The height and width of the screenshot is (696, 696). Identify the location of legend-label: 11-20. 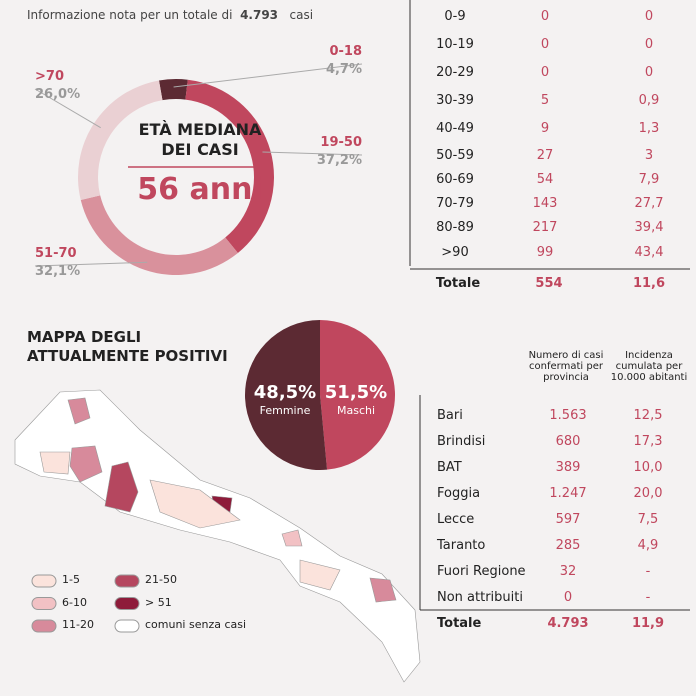
(78, 624).